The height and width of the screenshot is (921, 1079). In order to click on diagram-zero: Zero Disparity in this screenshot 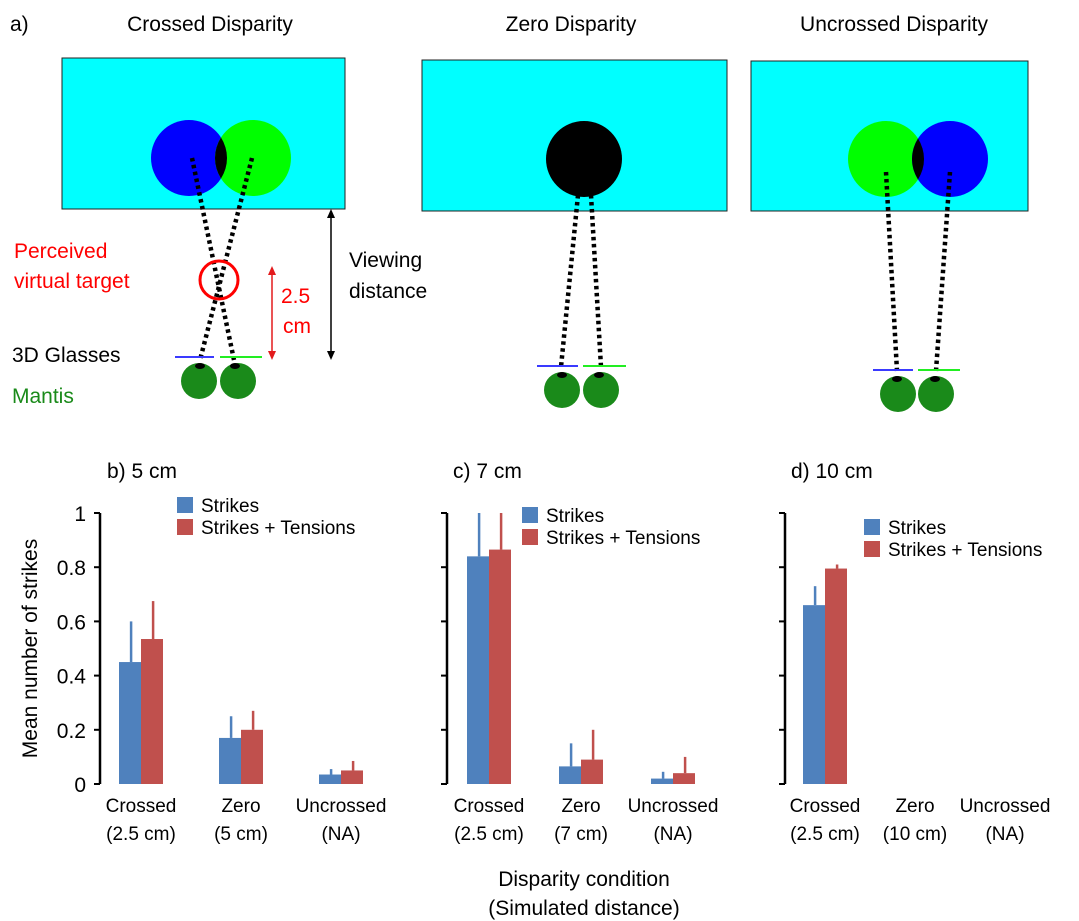, I will do `click(574, 210)`.